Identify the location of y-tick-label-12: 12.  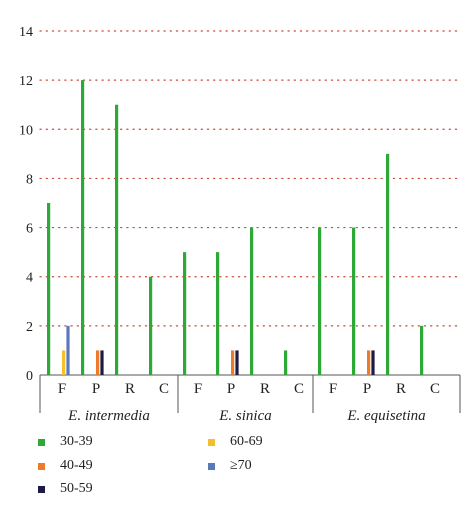
(26, 81).